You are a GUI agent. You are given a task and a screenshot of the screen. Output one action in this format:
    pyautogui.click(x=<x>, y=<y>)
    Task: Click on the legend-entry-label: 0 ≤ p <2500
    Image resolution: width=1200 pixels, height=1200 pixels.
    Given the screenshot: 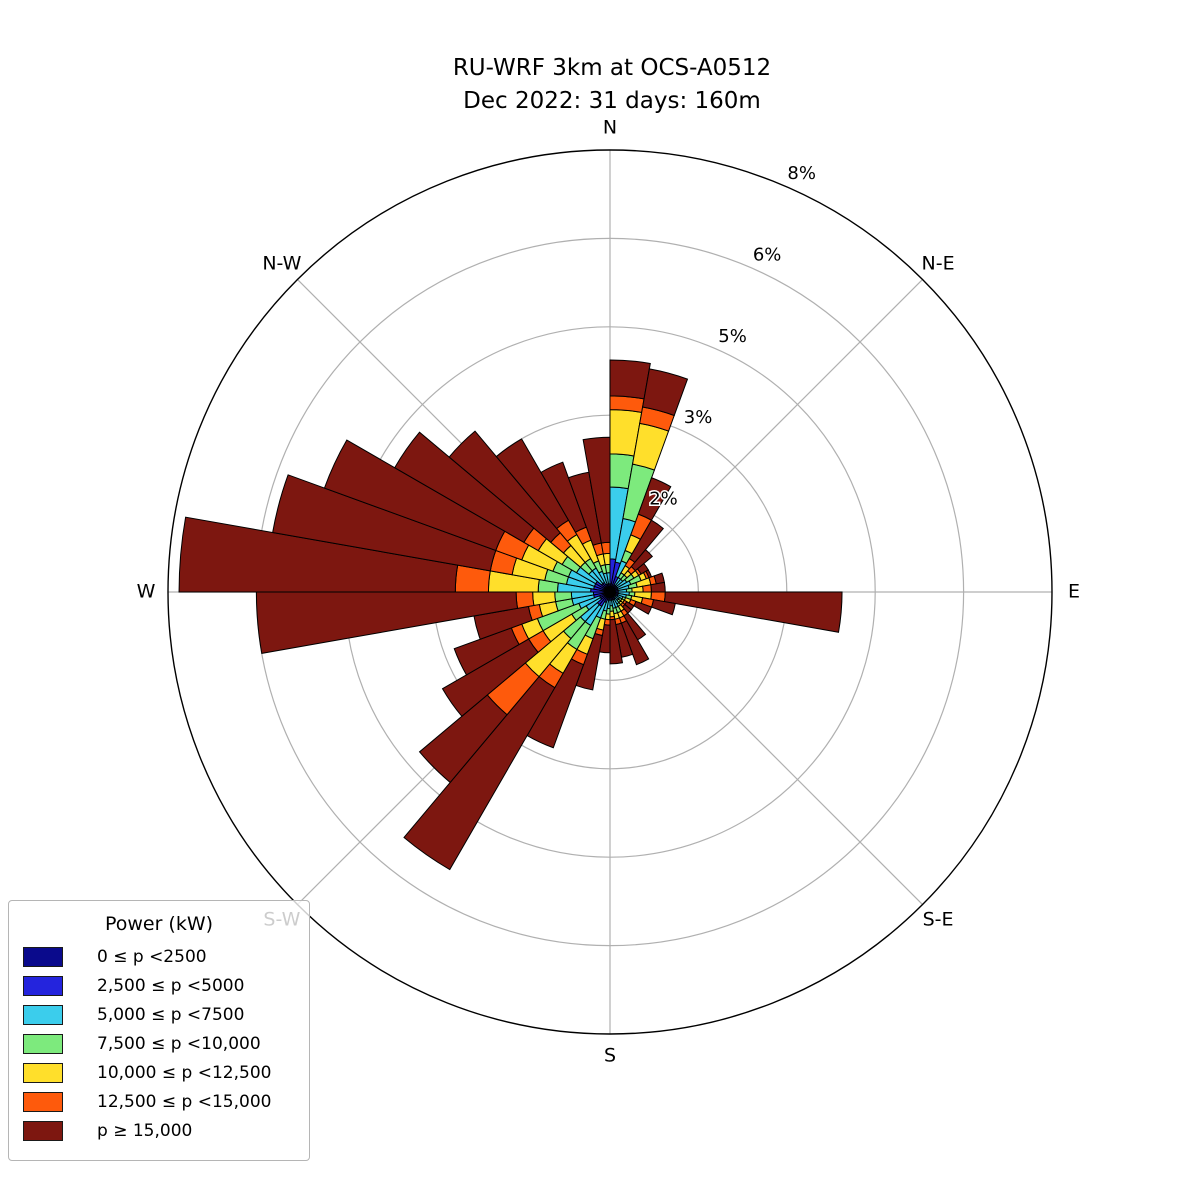 What is the action you would take?
    pyautogui.click(x=152, y=957)
    